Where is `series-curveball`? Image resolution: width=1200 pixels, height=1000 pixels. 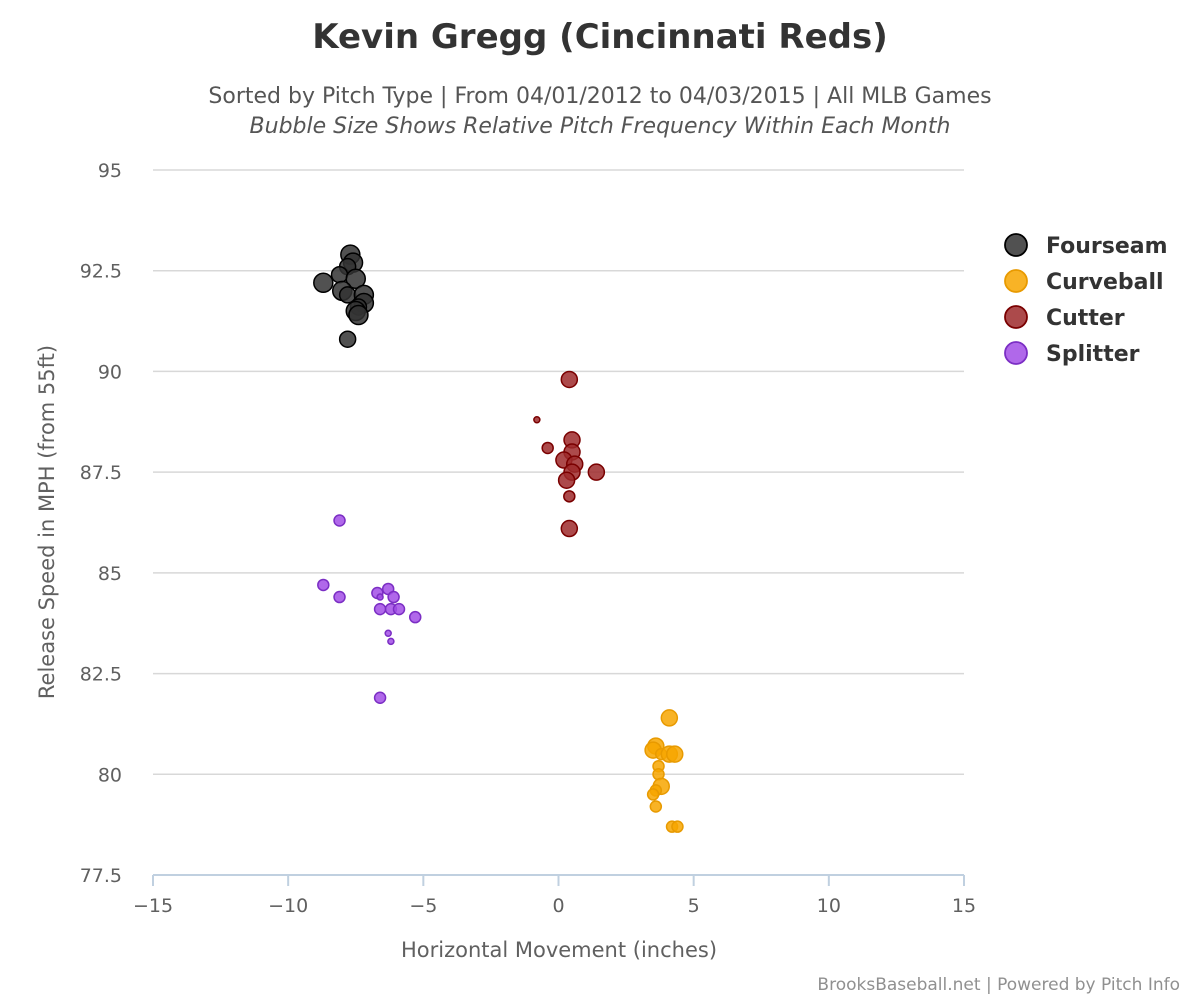 series-curveball is located at coordinates (664, 771).